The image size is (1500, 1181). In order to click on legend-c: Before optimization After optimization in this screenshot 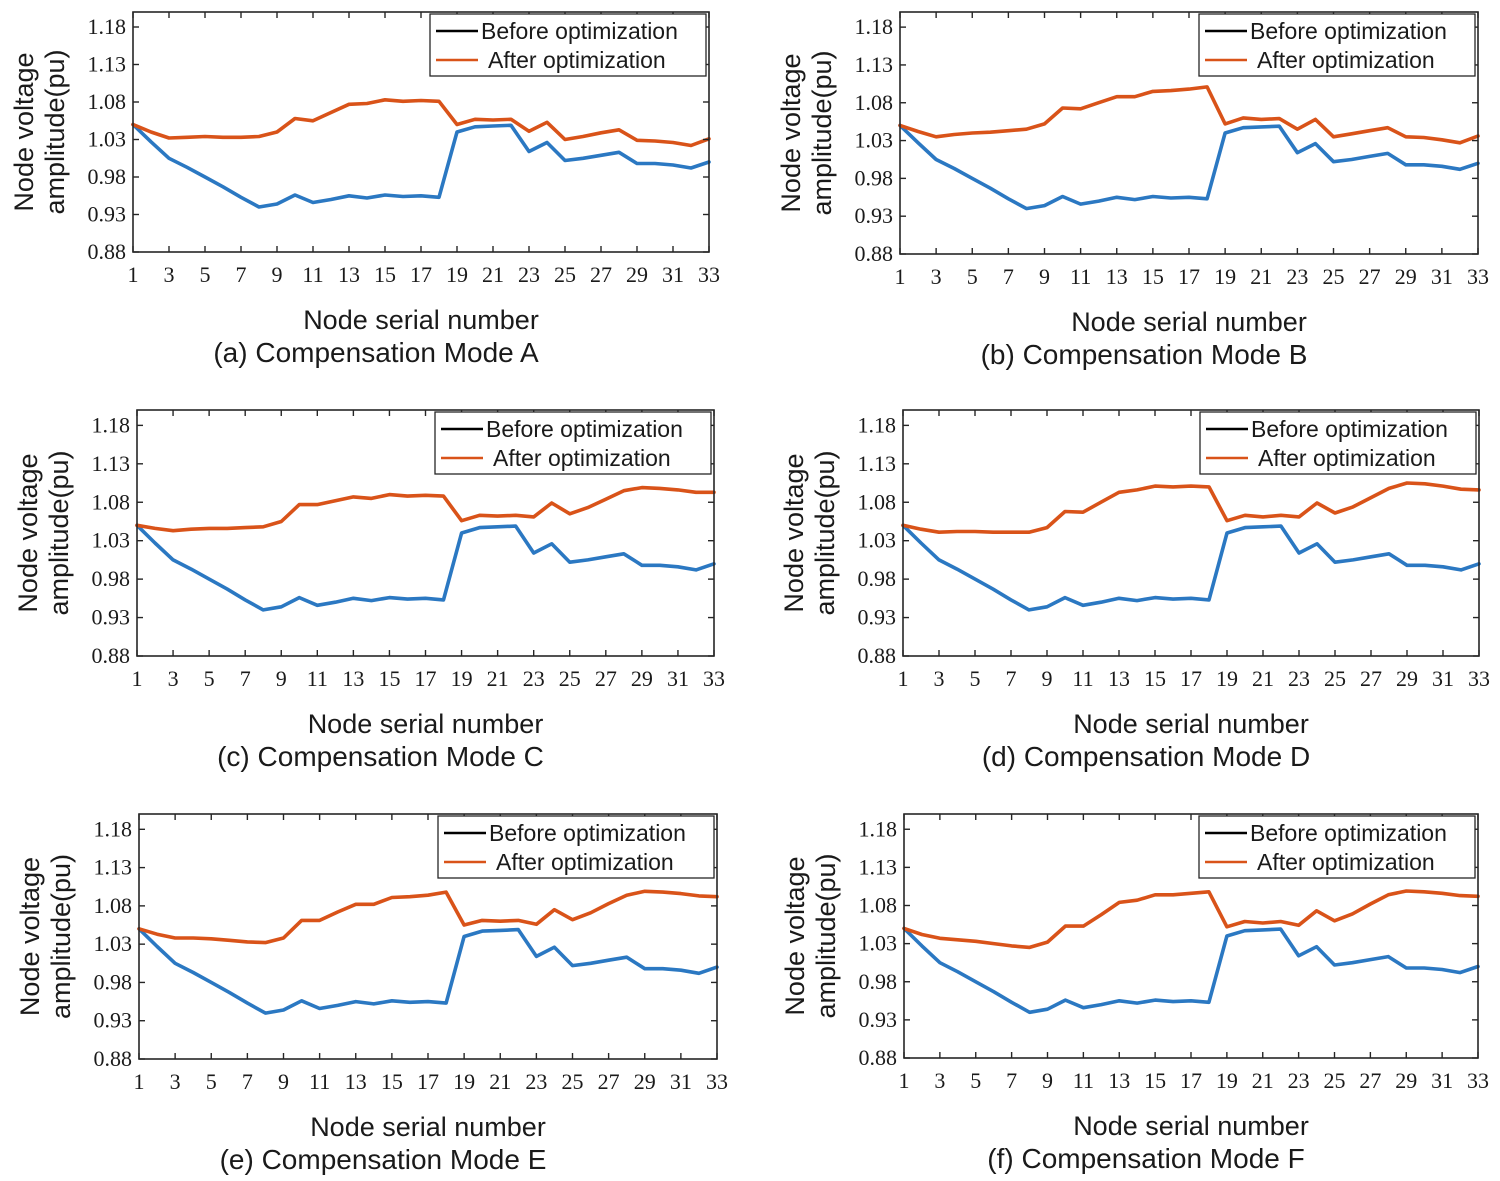, I will do `click(573, 443)`.